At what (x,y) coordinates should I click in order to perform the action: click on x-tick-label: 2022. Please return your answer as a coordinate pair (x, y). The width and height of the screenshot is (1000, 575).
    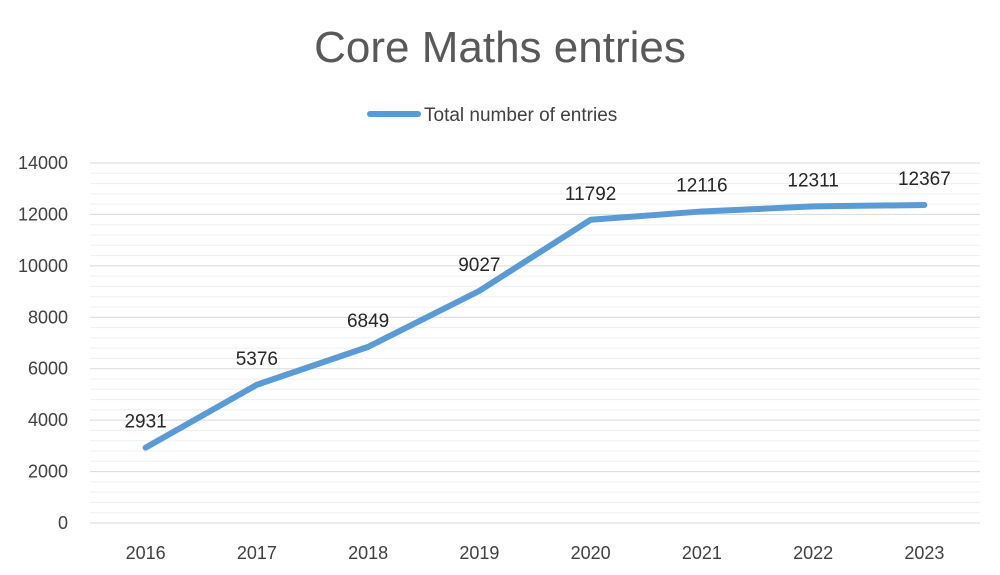
    Looking at the image, I should click on (813, 553).